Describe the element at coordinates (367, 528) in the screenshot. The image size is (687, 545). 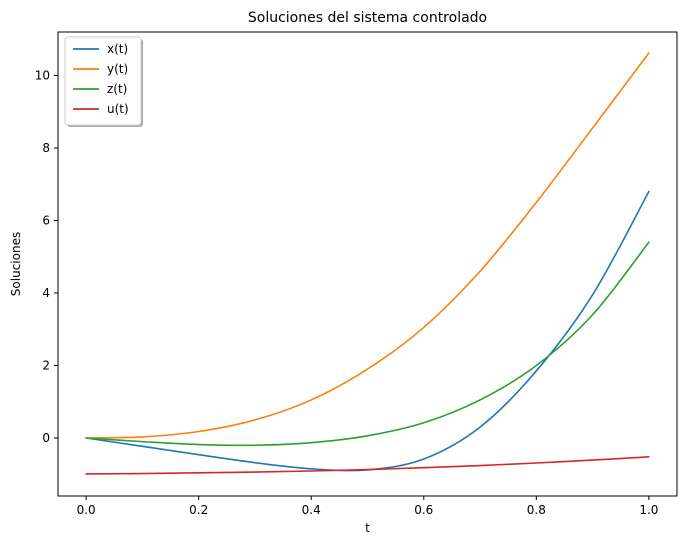
I see `x-axis-title: t` at that location.